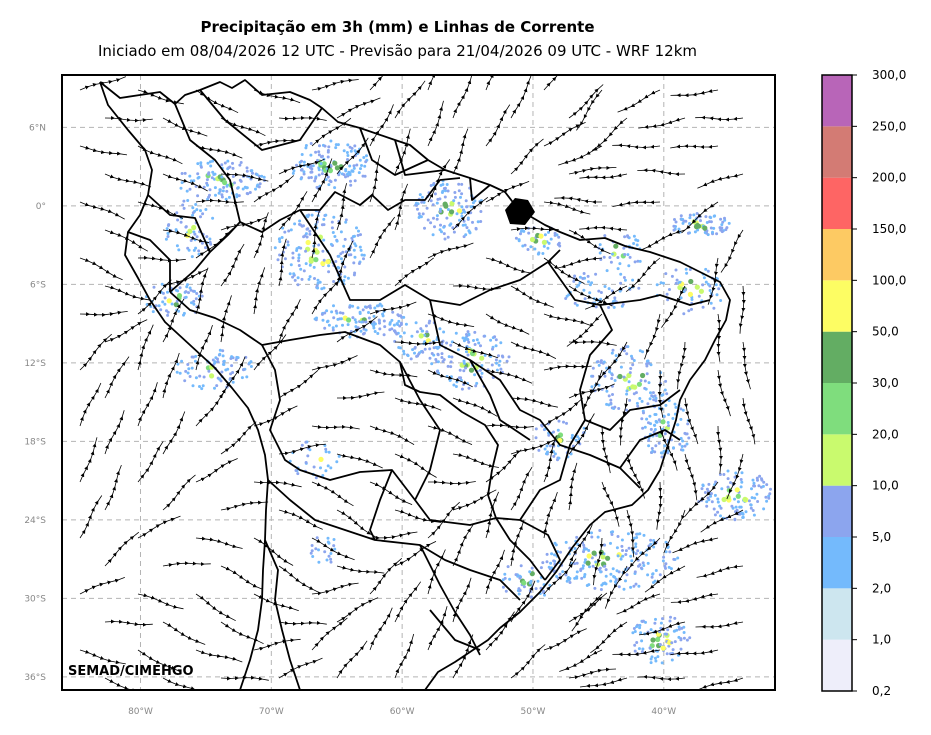 Image resolution: width=931 pixels, height=735 pixels. I want to click on colorbar-label: 5,0, so click(881, 537).